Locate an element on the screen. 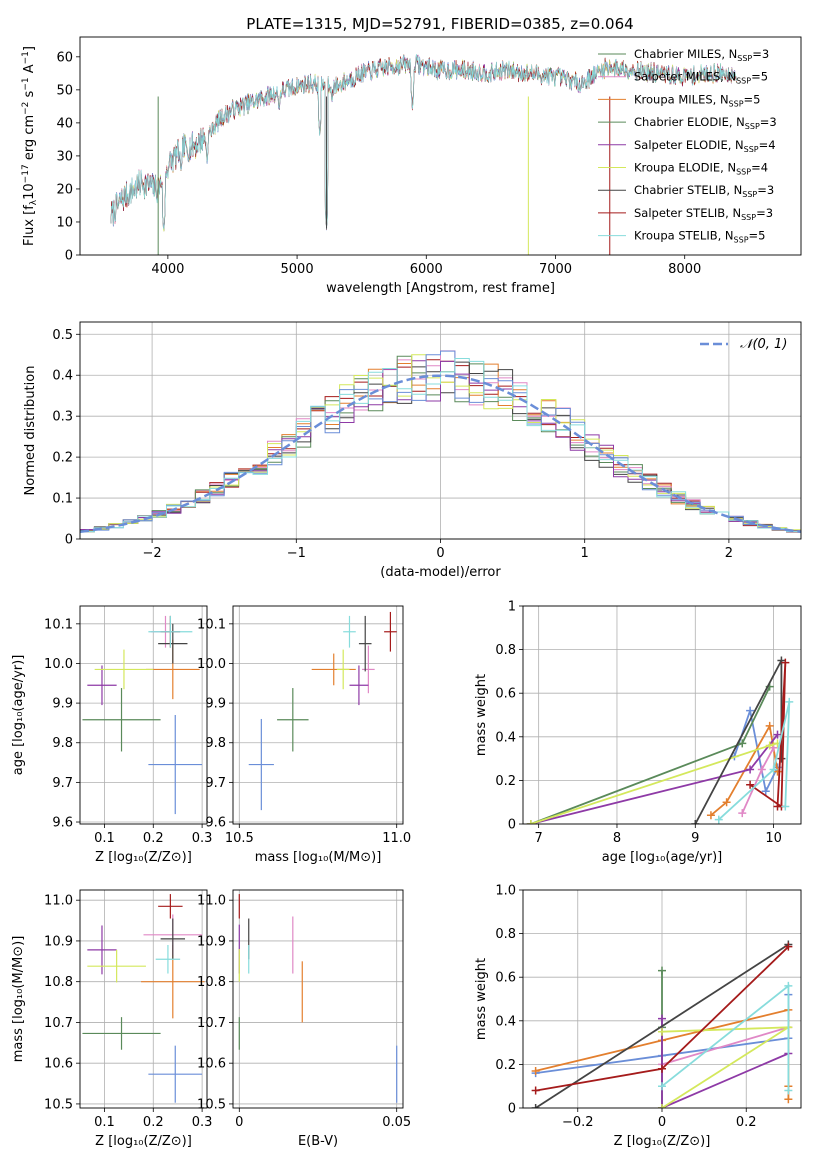  y-tick-label: 10.5 is located at coordinates (58, 1104).